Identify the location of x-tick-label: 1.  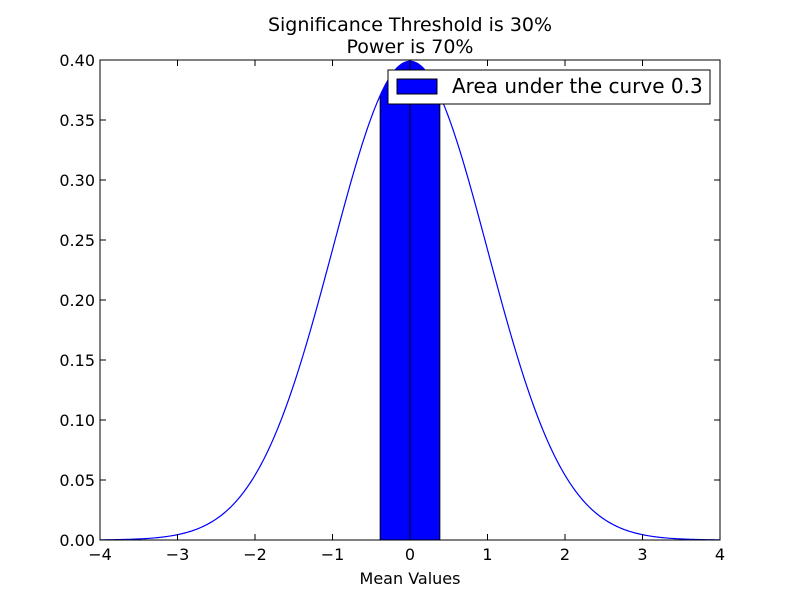
(487, 554).